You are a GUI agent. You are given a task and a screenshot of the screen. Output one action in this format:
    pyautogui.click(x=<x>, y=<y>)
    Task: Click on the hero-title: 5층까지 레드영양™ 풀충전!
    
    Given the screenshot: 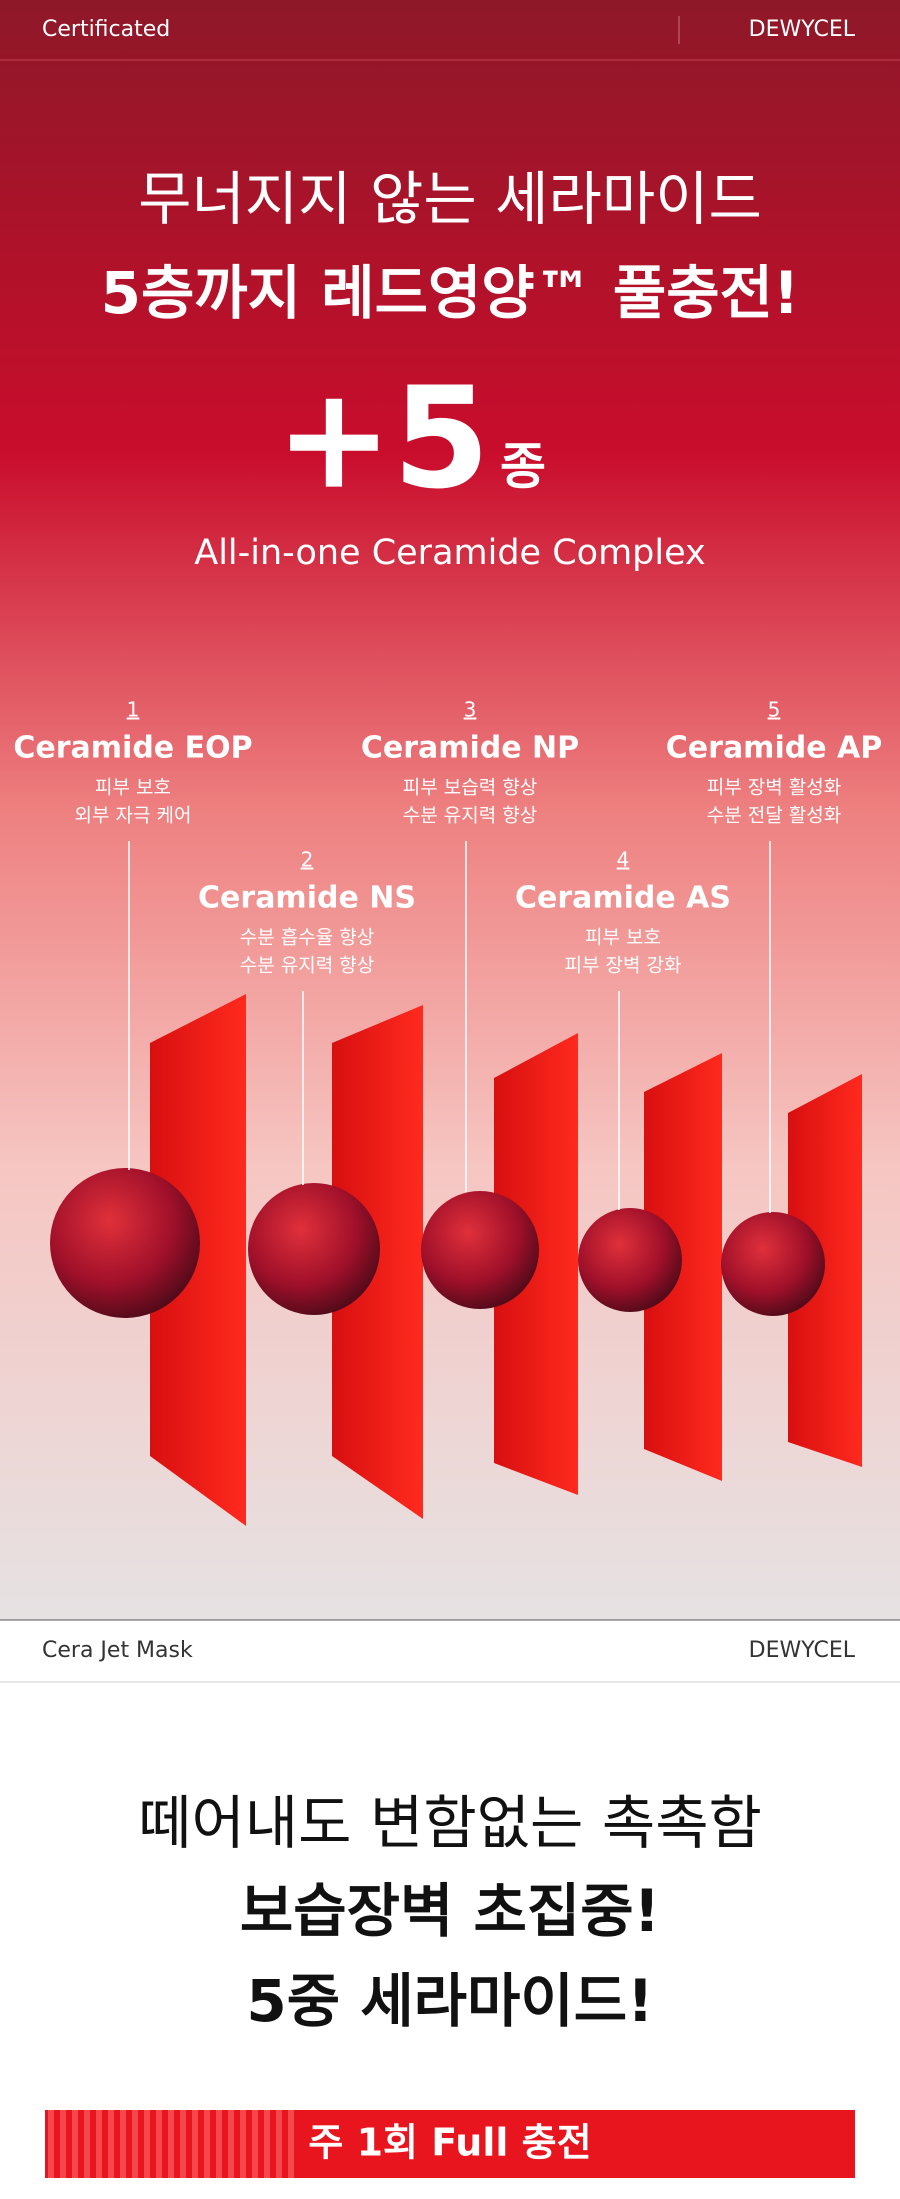 What is the action you would take?
    pyautogui.click(x=450, y=293)
    